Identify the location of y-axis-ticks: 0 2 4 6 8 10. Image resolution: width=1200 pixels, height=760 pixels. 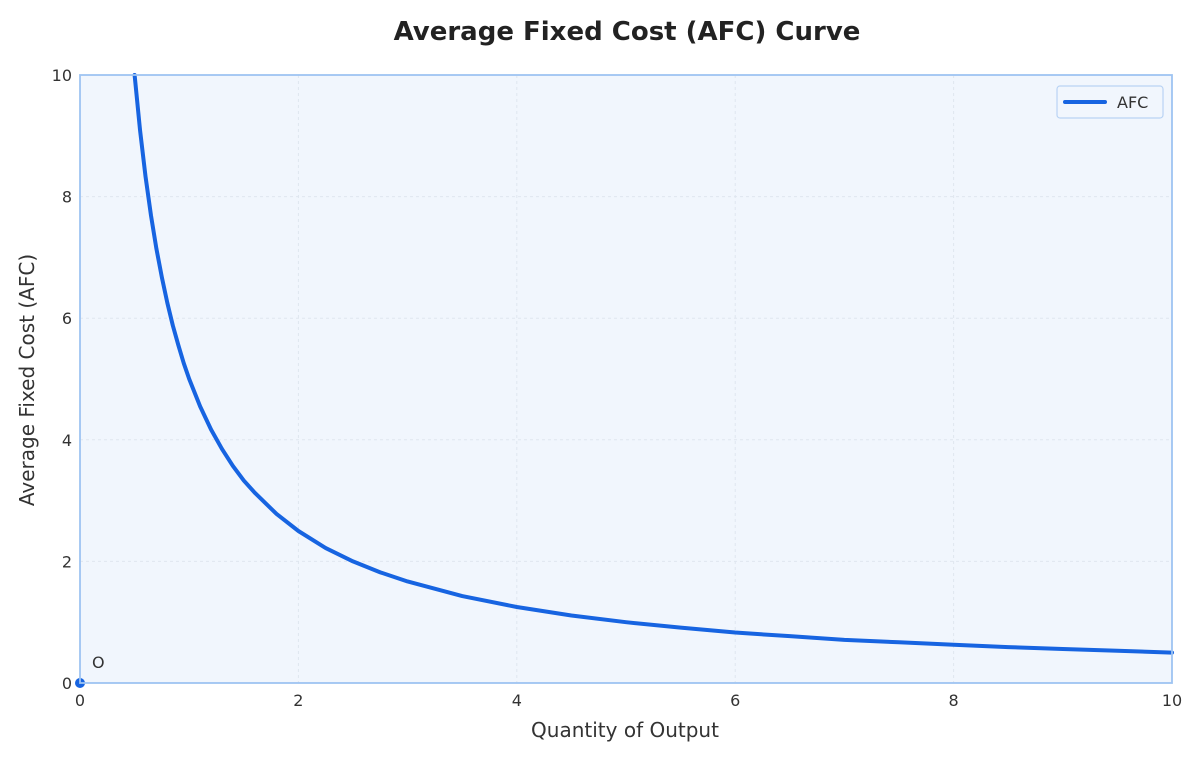
(62, 379).